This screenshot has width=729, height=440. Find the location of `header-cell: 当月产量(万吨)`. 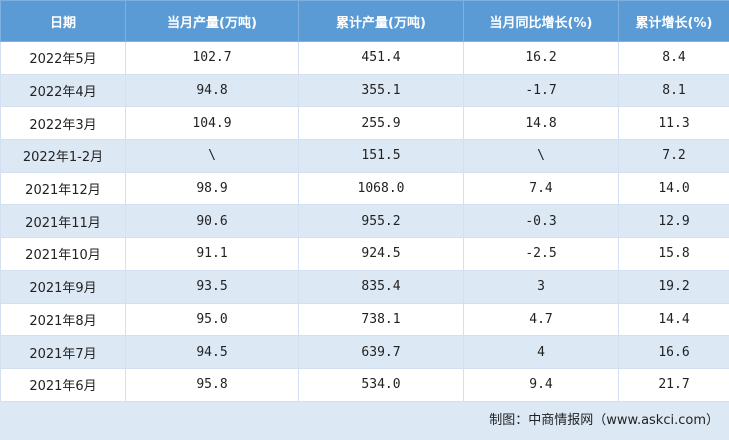

header-cell: 当月产量(万吨) is located at coordinates (212, 21).